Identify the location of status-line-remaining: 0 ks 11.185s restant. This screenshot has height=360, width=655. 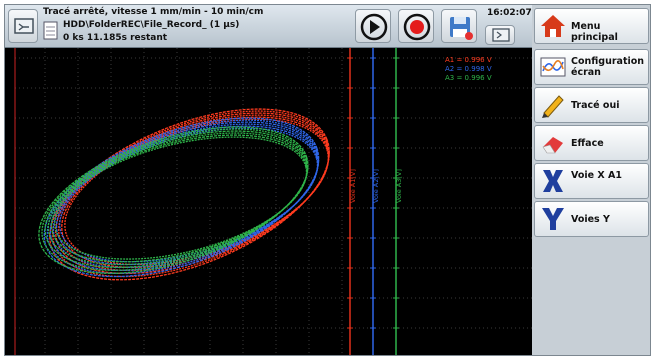
(115, 38).